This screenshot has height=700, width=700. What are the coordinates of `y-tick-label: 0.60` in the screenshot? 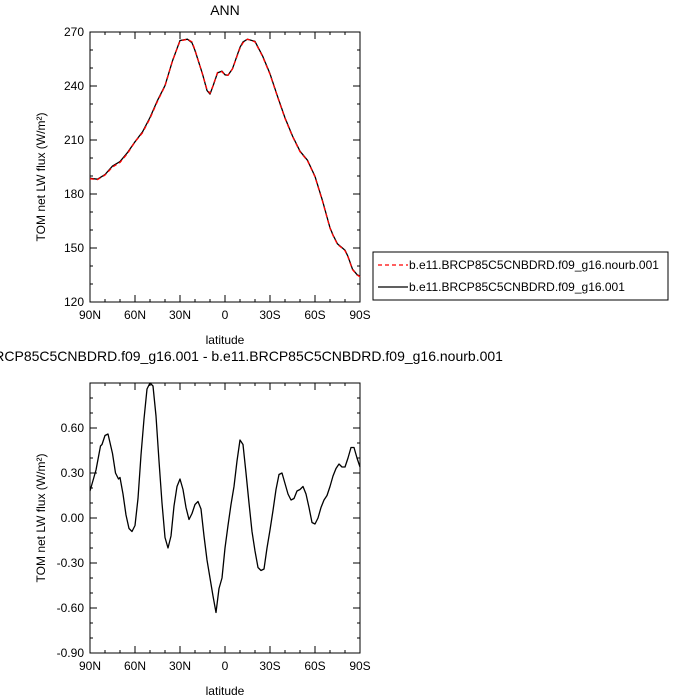 It's located at (73, 428).